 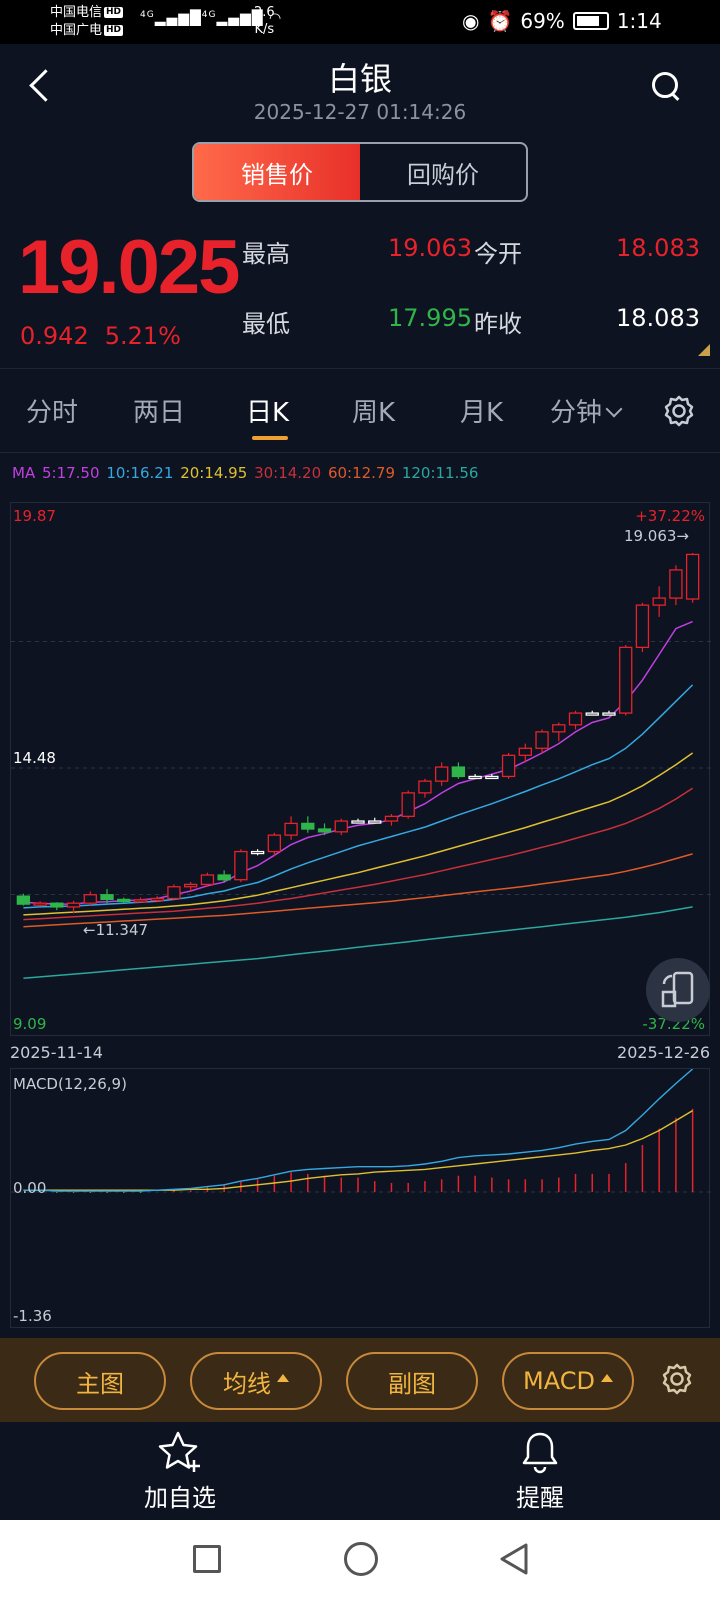 What do you see at coordinates (666, 86) in the screenshot?
I see `search-icon` at bounding box center [666, 86].